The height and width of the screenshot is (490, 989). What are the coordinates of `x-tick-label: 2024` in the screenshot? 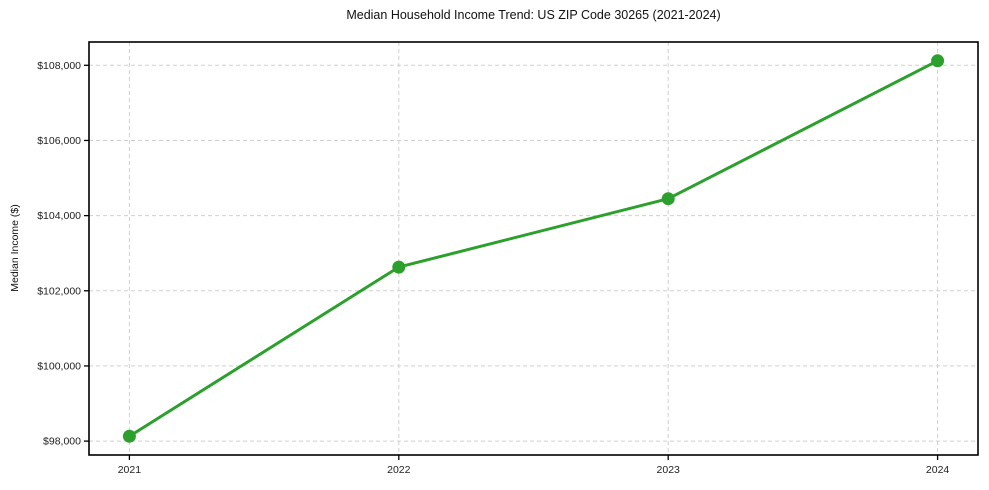 It's located at (938, 470).